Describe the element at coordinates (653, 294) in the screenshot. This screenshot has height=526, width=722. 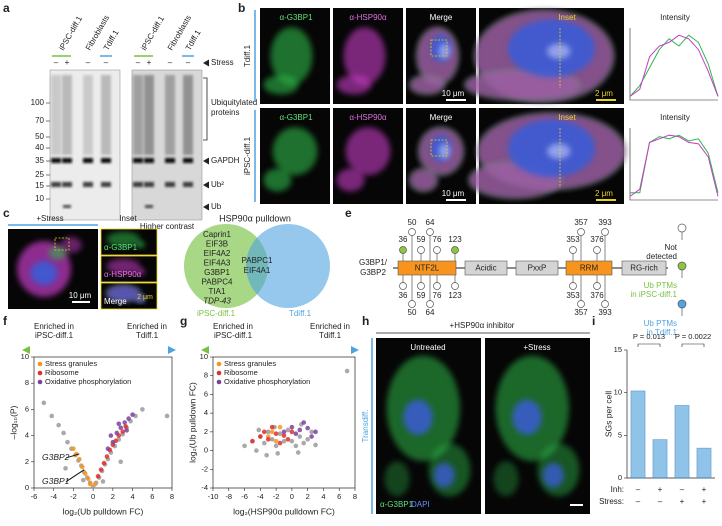
I see `legend-label: in iPSC-diff.1` at that location.